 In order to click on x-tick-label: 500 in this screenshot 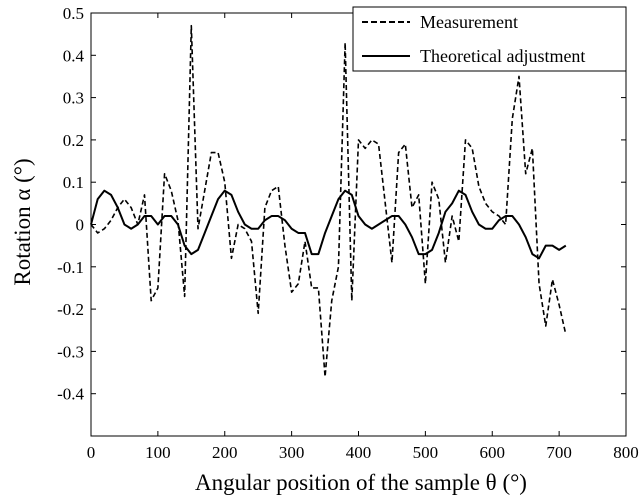, I will do `click(426, 452)`.